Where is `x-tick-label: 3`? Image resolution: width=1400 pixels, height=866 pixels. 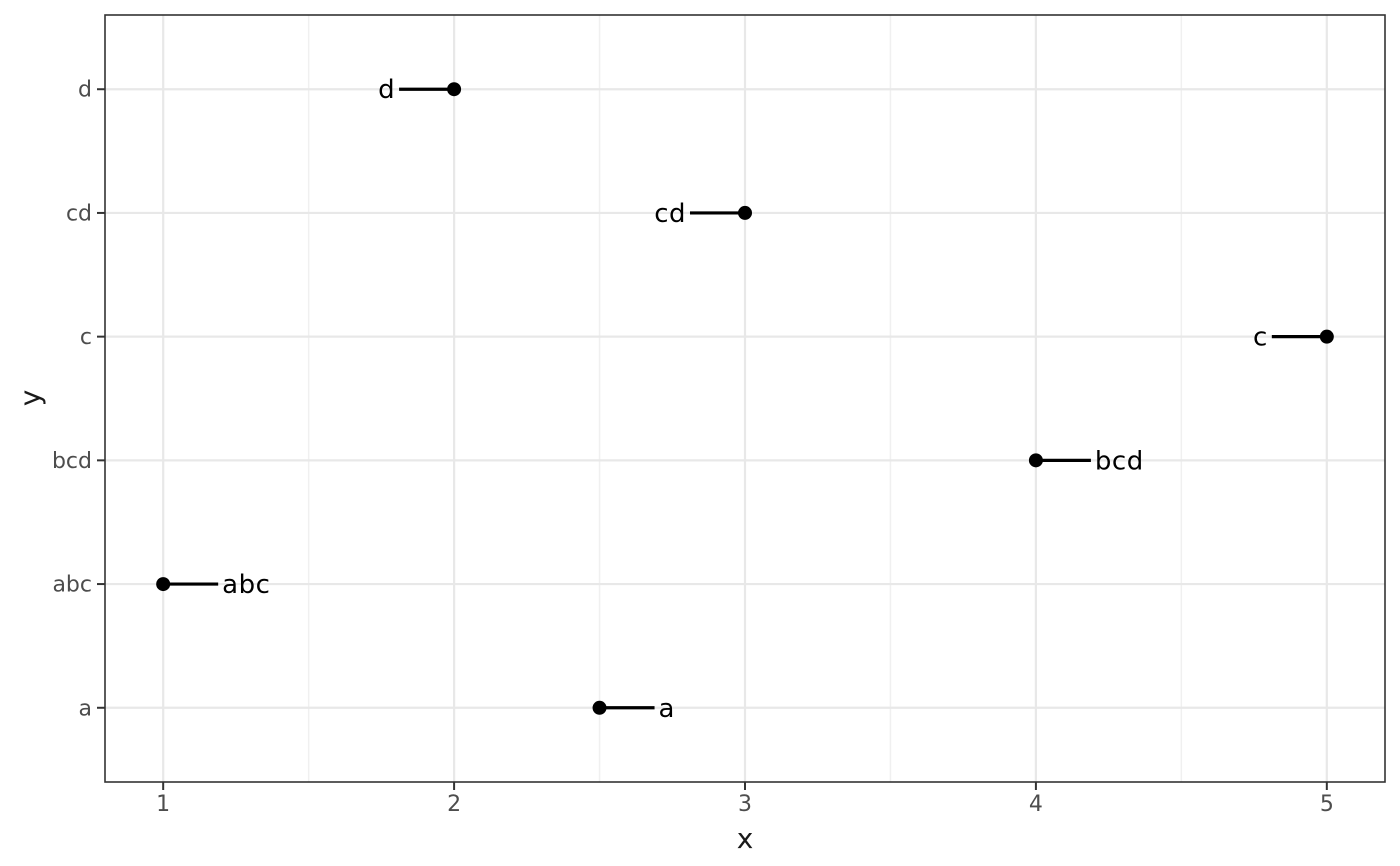
x-tick-label: 3 is located at coordinates (745, 804).